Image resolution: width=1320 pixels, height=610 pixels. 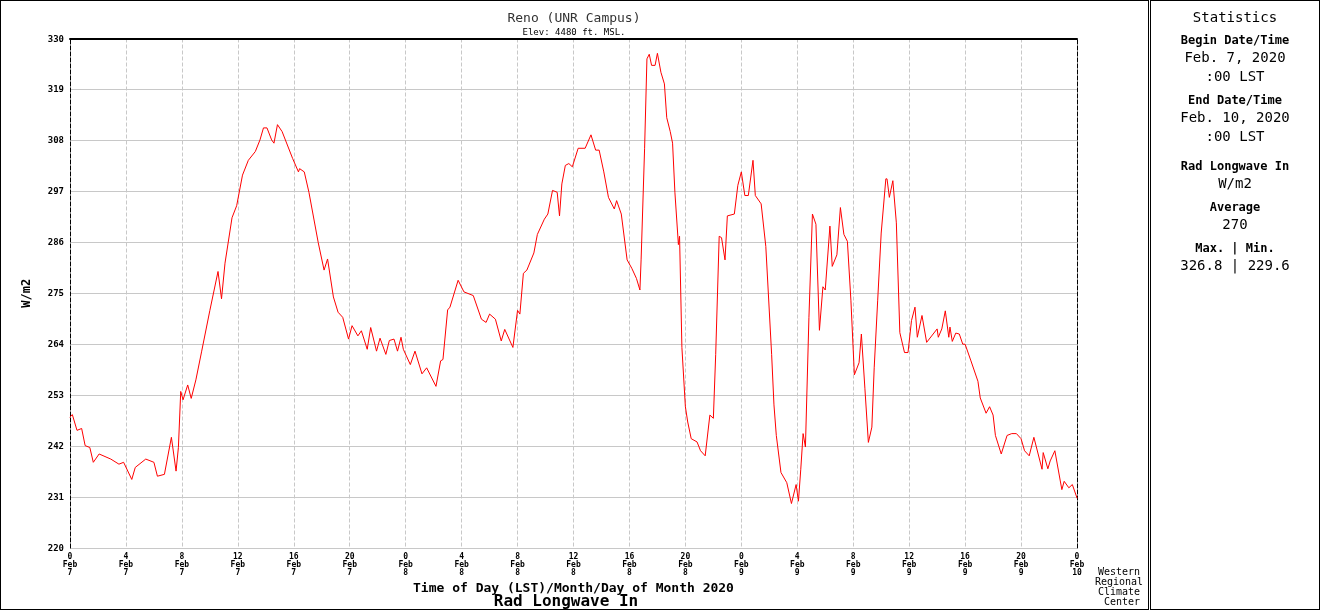 I want to click on text: Rad Longwave In, so click(x=1235, y=166).